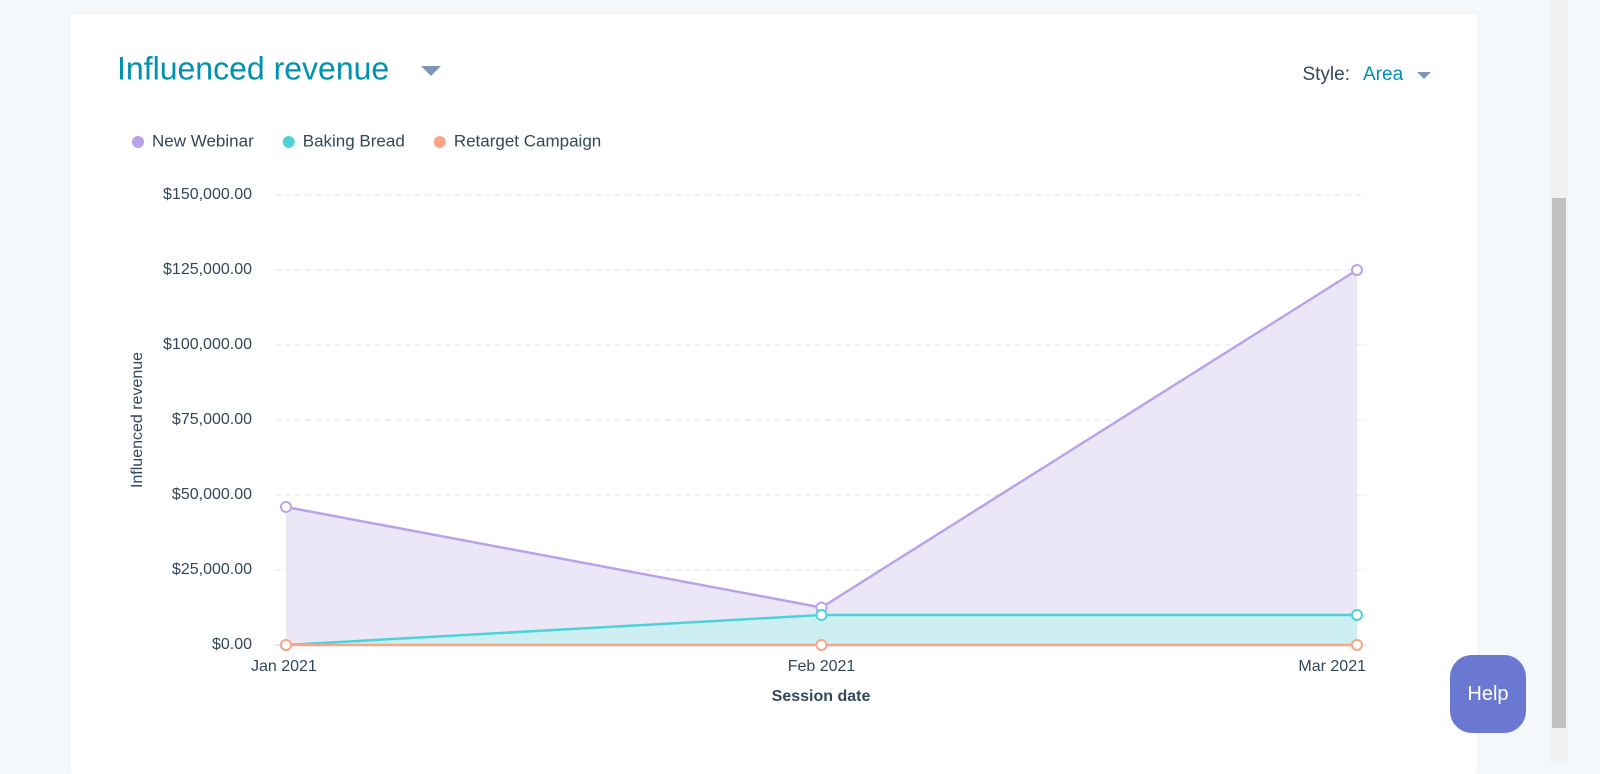 The width and height of the screenshot is (1600, 774). Describe the element at coordinates (253, 68) in the screenshot. I see `chart-title: Influenced revenue` at that location.